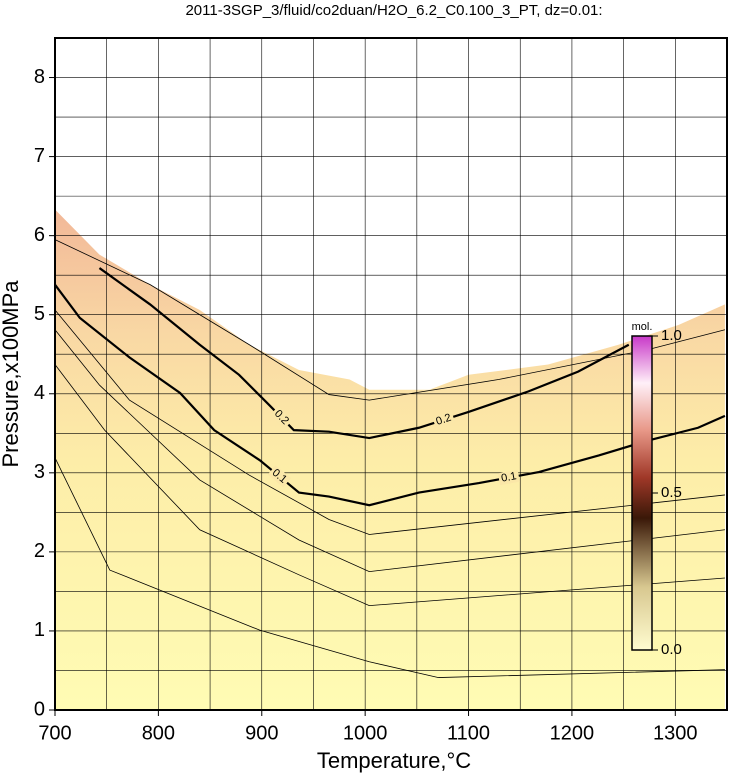 The height and width of the screenshot is (776, 734). What do you see at coordinates (656, 489) in the screenshot?
I see `colorbar: mol. 0.0 0.5 1.0` at bounding box center [656, 489].